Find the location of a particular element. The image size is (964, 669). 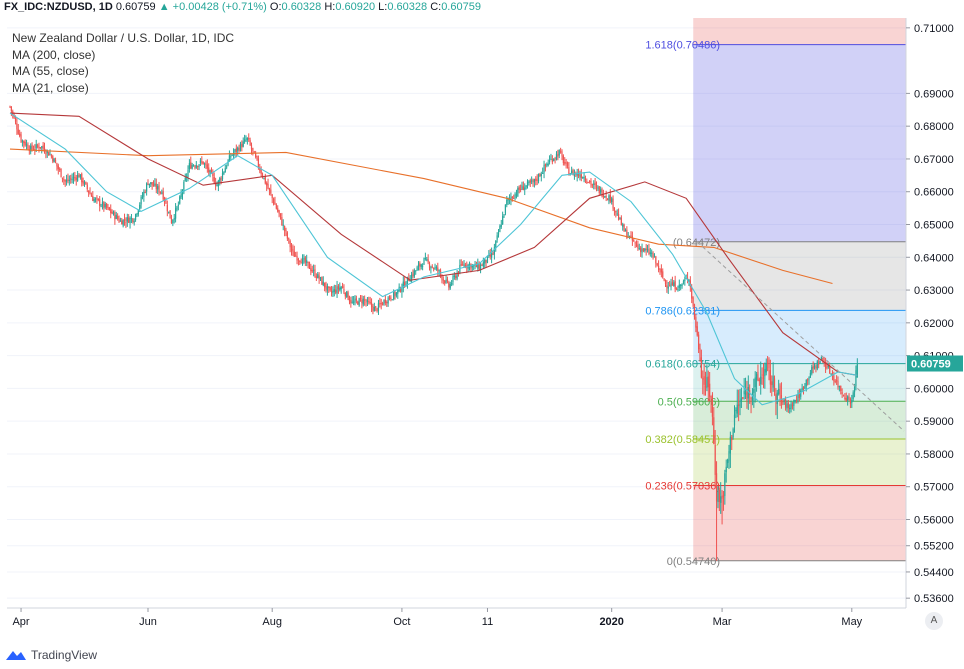

price-tick-label: 0.66000 is located at coordinates (934, 193).